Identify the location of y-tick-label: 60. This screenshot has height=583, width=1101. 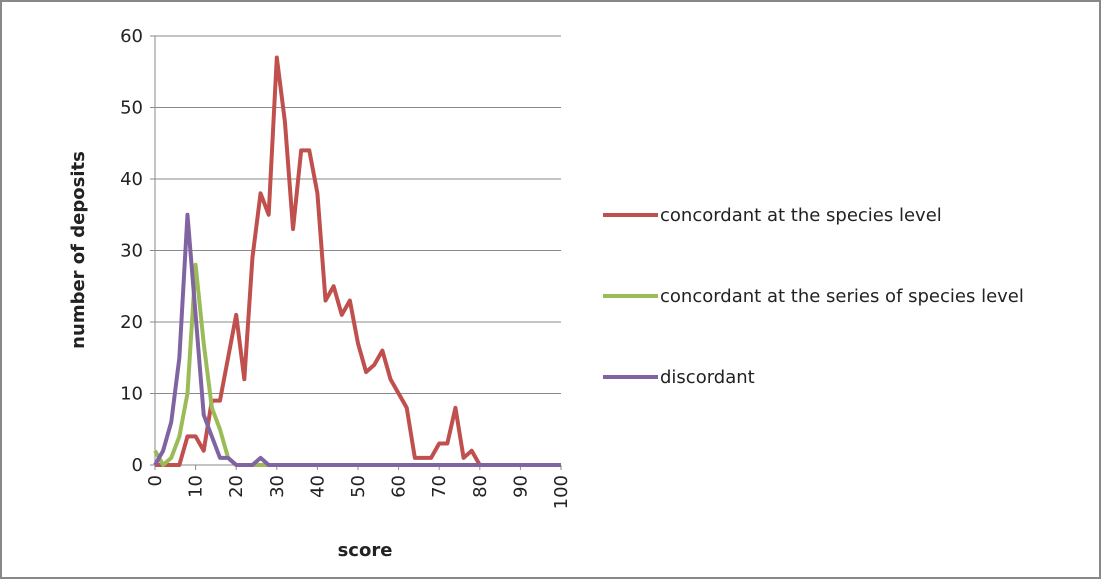
(131, 36).